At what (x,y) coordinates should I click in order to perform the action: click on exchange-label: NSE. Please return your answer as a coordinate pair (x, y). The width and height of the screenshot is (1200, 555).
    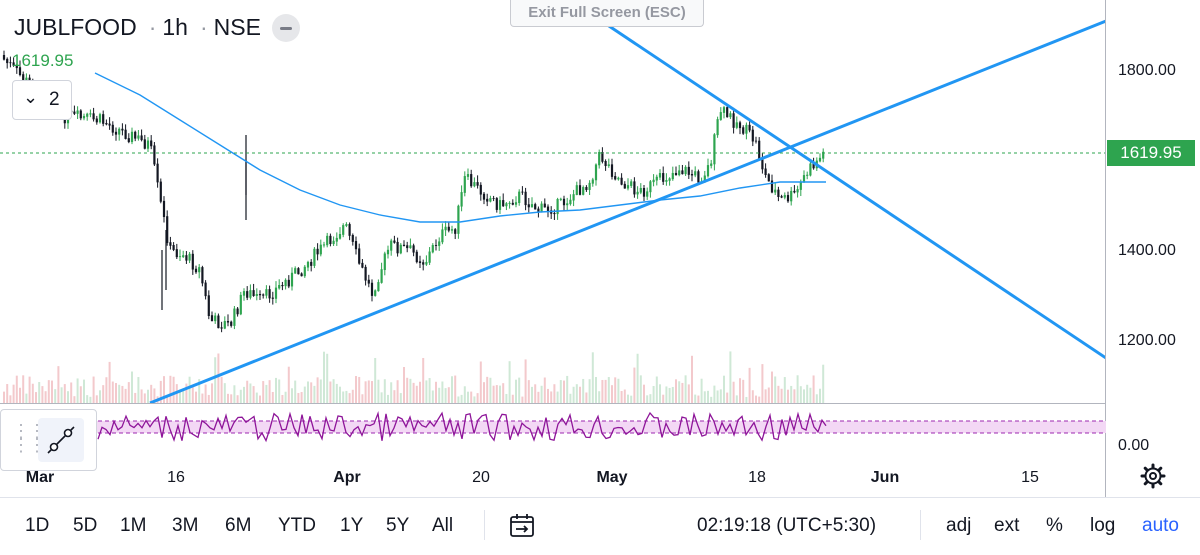
    Looking at the image, I should click on (237, 27).